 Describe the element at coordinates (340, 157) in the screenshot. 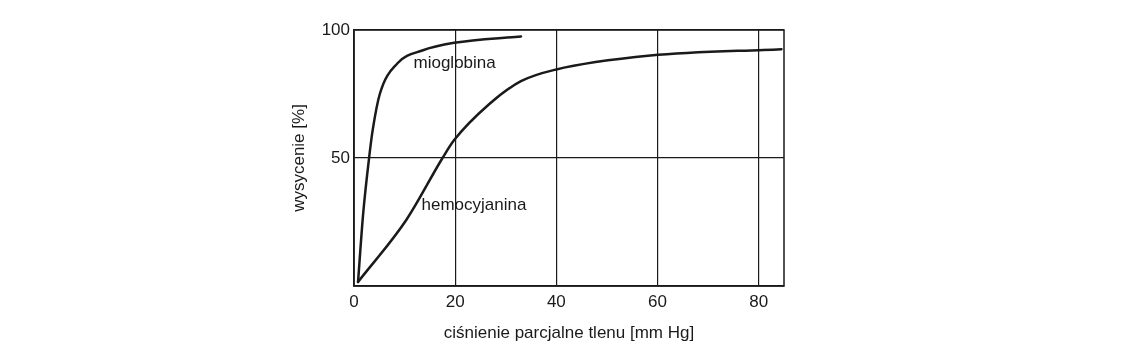

I see `y-tick-label: 50` at that location.